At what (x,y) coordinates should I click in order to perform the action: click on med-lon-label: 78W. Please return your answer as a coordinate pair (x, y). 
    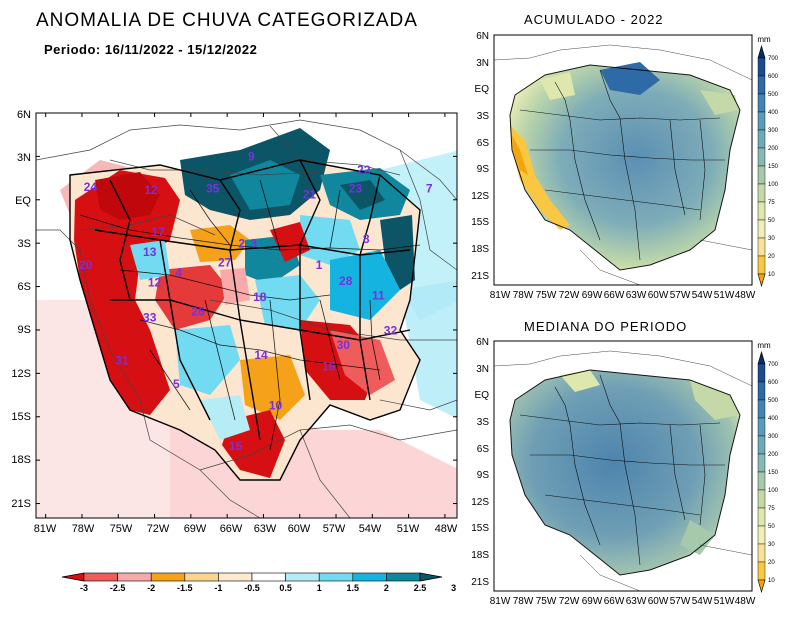
    Looking at the image, I should click on (523, 601).